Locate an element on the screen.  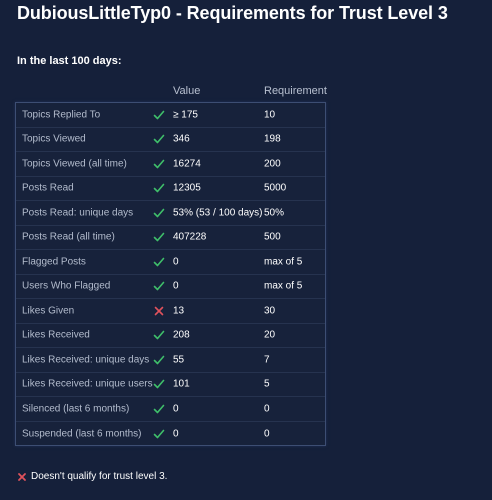
row-requirement: 30 is located at coordinates (270, 311).